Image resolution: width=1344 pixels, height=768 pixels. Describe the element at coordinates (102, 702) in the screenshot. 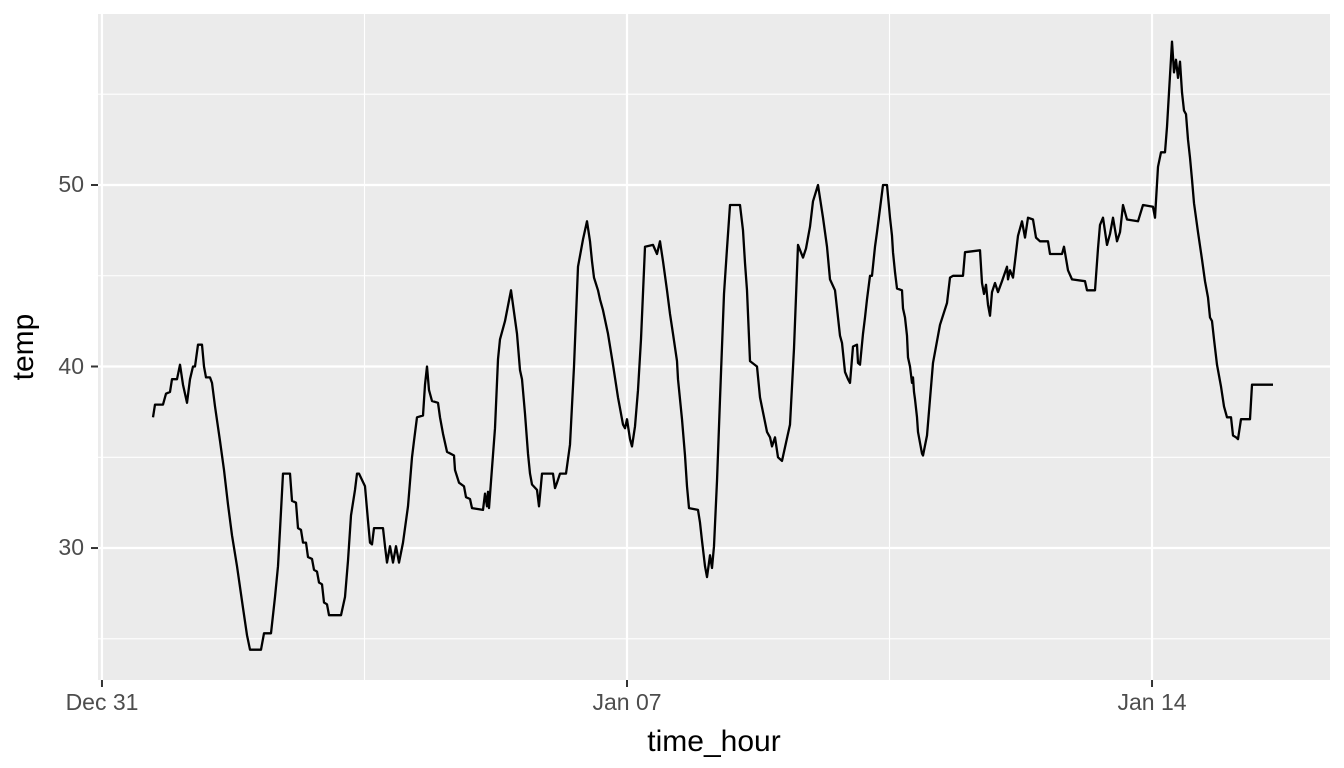

I see `x-tick-label-dec31: Dec 31` at that location.